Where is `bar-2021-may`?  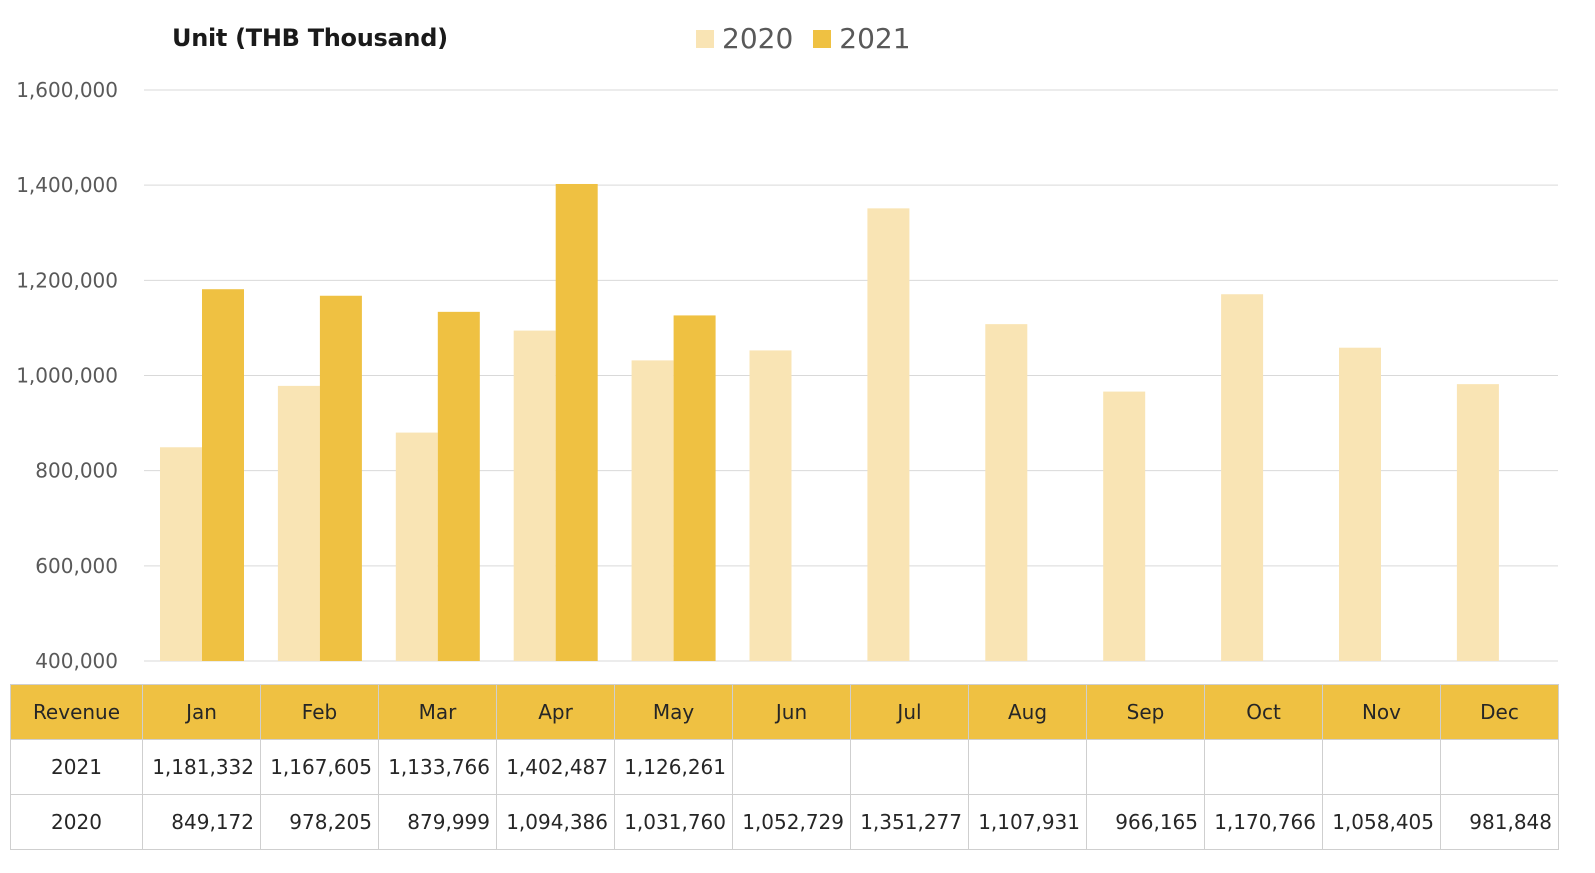
bar-2021-may is located at coordinates (694, 488).